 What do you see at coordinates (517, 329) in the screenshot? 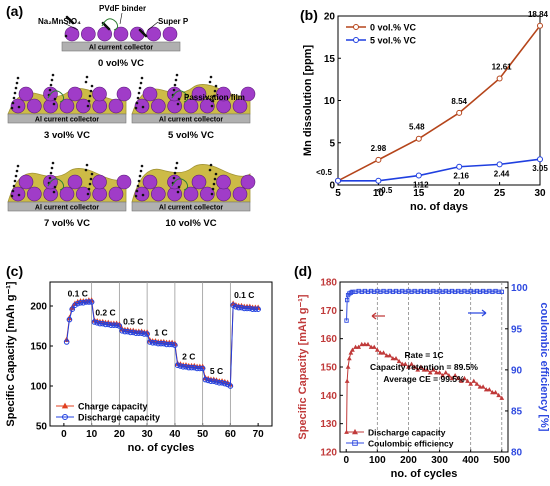
I see `y-right-tick-label: 95` at bounding box center [517, 329].